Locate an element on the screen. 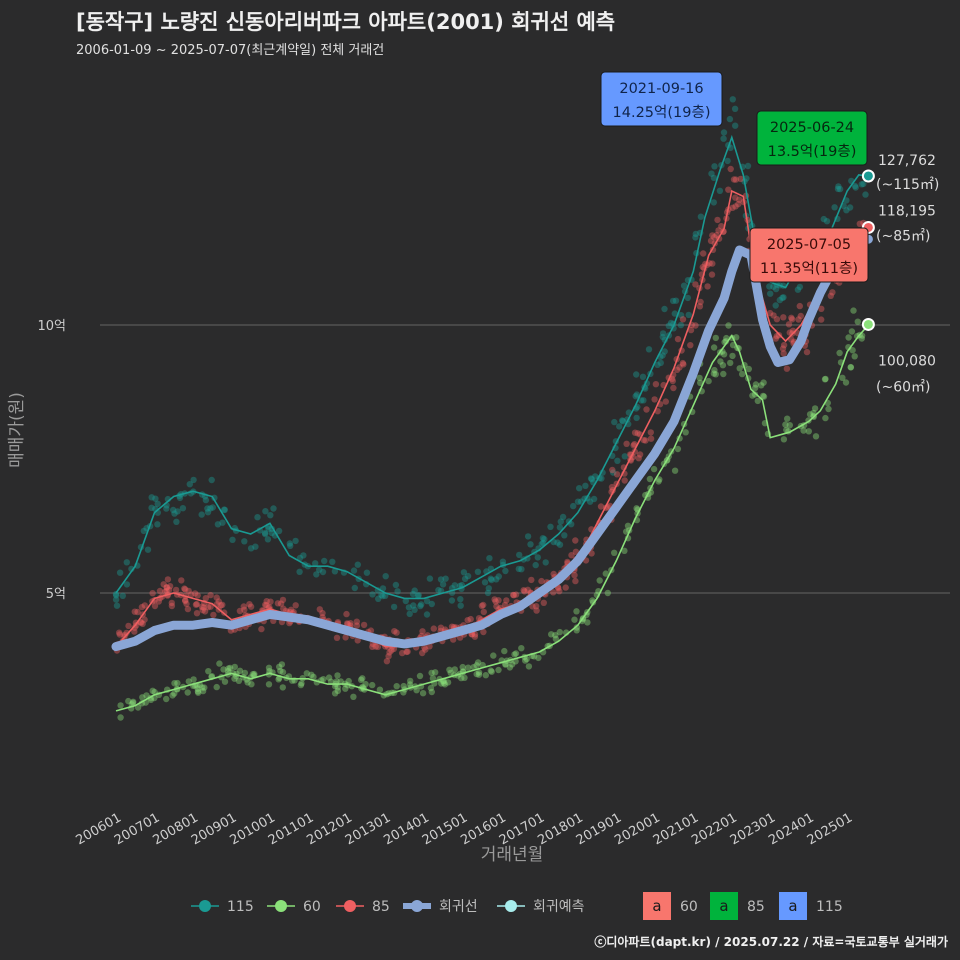 This screenshot has width=960, height=960. callout-price: 11.35억(11층) is located at coordinates (809, 268).